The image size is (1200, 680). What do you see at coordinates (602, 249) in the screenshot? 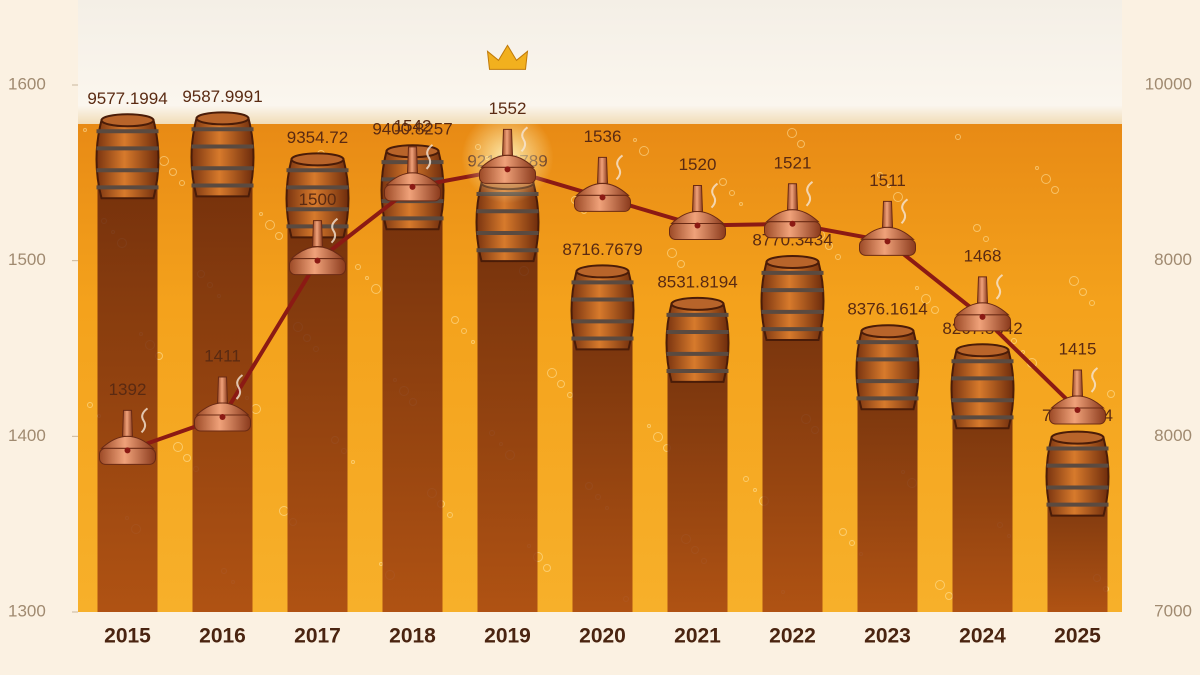
I see `value-label: 8716.7679` at bounding box center [602, 249].